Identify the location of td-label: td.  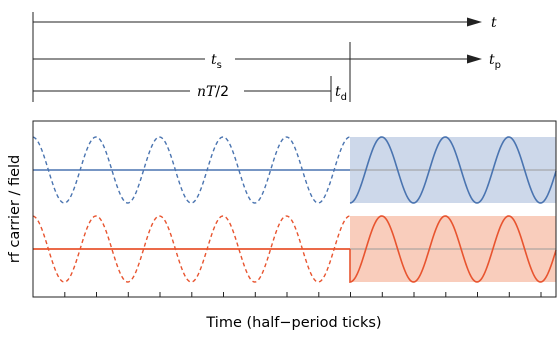
(341, 93).